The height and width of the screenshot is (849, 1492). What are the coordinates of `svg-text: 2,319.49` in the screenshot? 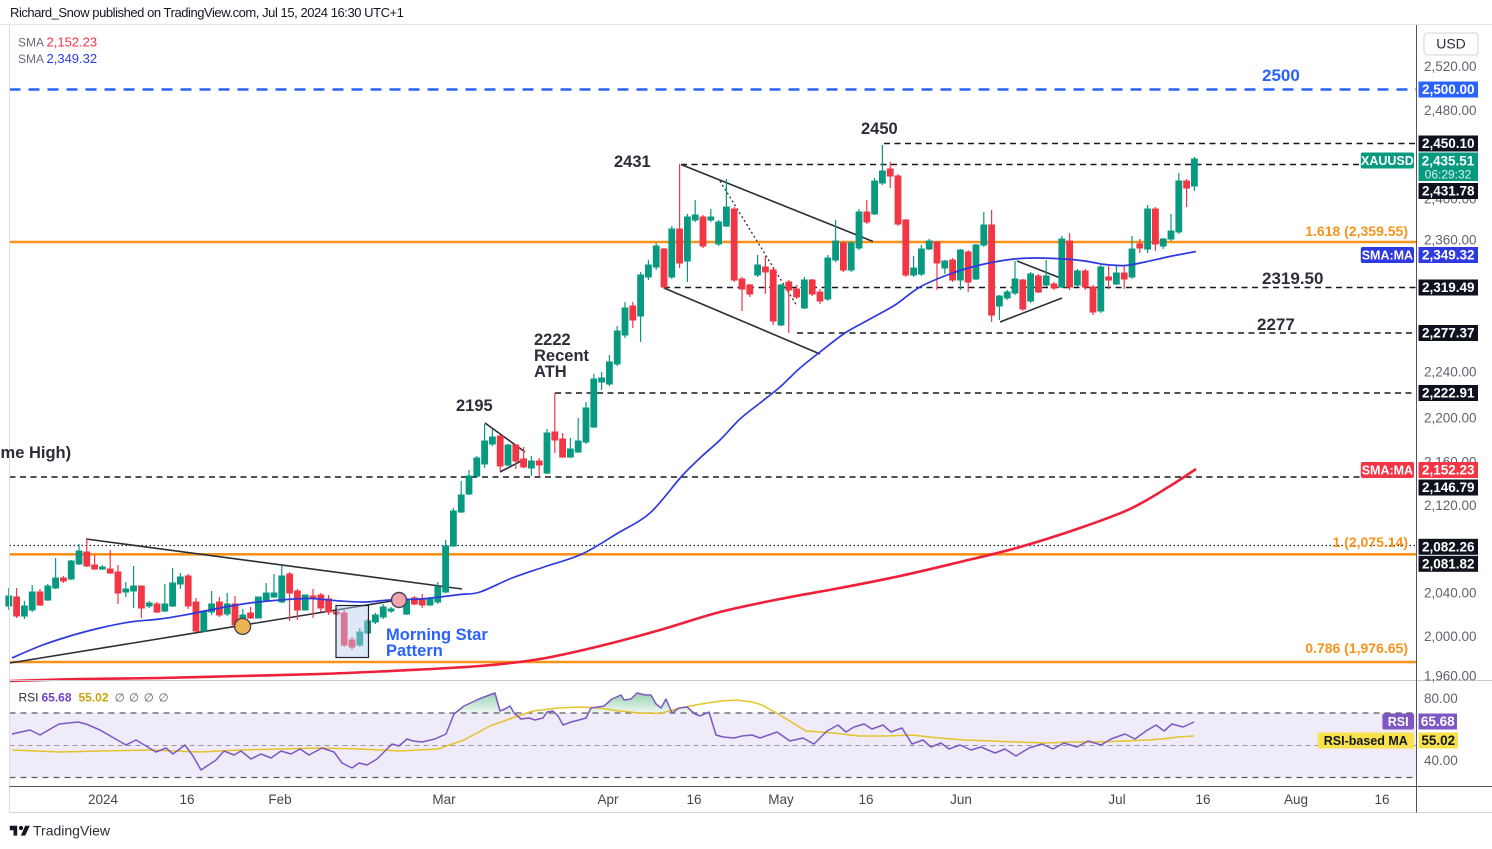 It's located at (1448, 287).